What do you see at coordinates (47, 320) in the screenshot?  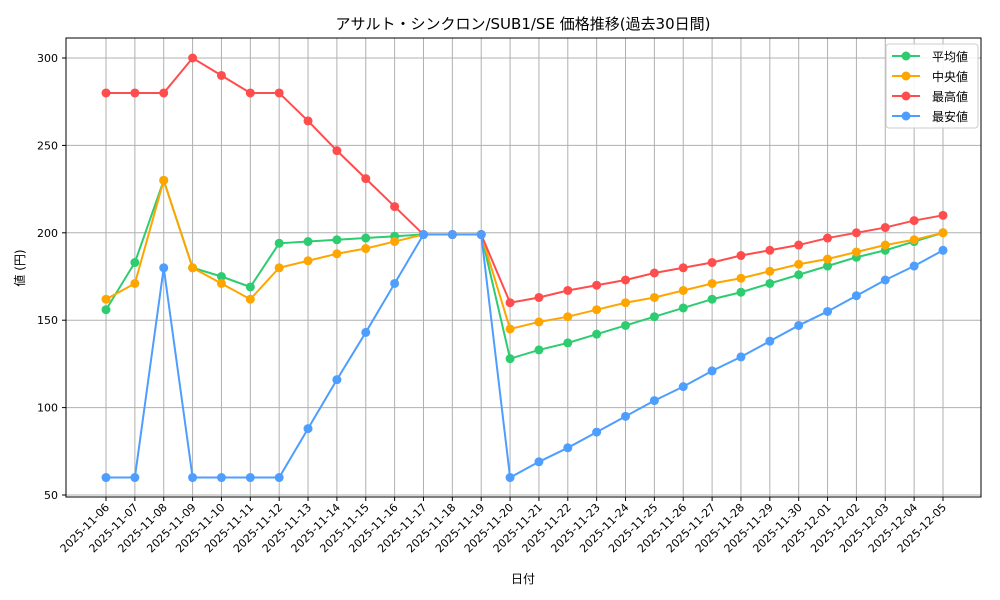 I see `y-tick-label: 150` at bounding box center [47, 320].